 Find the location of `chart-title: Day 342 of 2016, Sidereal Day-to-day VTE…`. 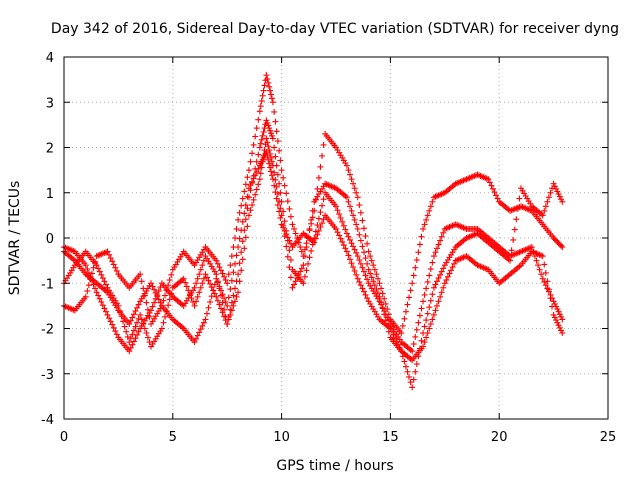

chart-title: Day 342 of 2016, Sidereal Day-to-day VTE… is located at coordinates (335, 29).